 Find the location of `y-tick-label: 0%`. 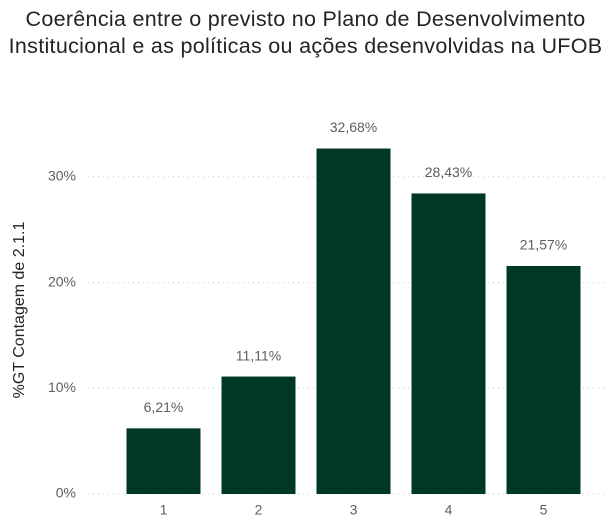

y-tick-label: 0% is located at coordinates (66, 493).